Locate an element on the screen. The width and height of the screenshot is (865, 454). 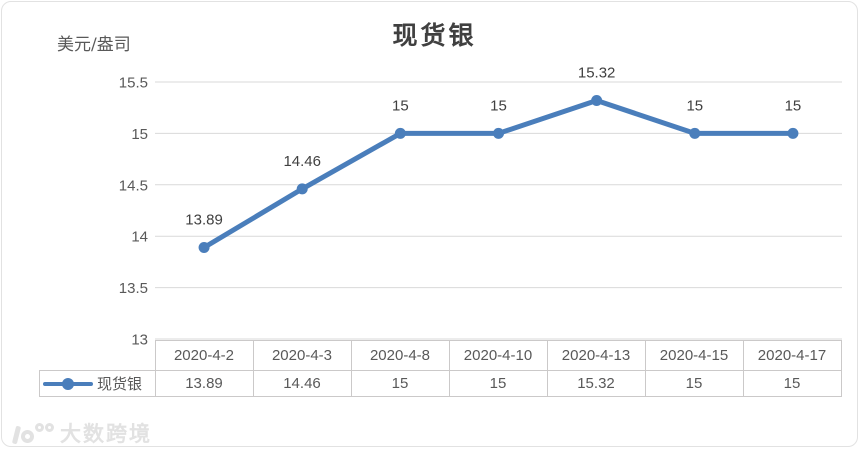
y-tick-label: 15.5 is located at coordinates (133, 83).